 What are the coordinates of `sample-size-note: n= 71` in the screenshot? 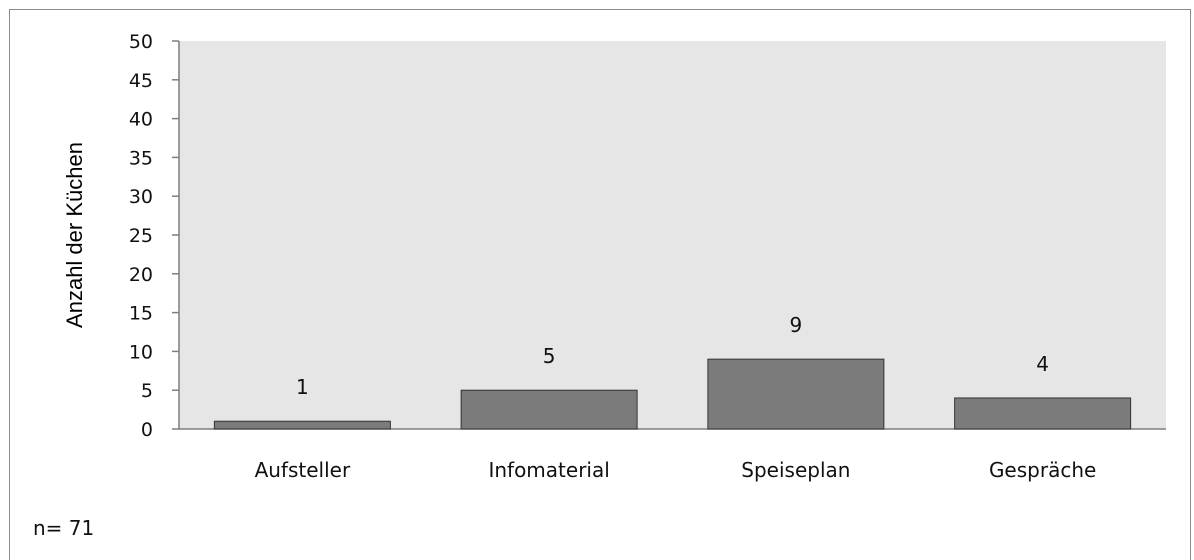 It's located at (63, 528).